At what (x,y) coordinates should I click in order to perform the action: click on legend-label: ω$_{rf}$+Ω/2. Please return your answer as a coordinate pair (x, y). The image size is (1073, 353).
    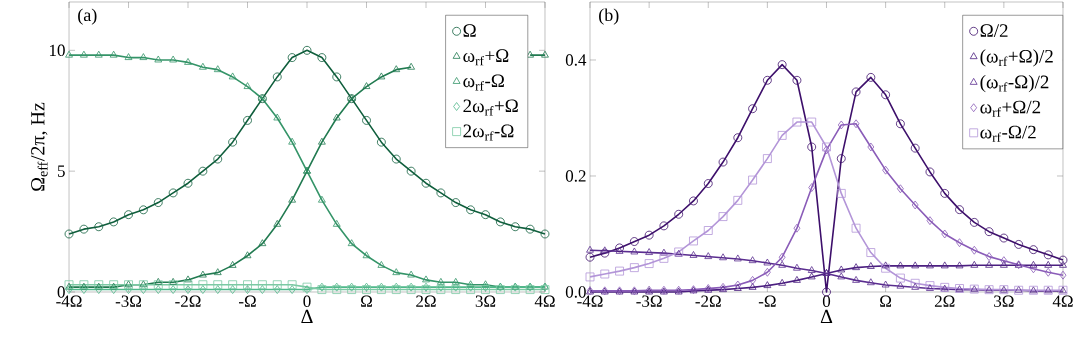
    Looking at the image, I should click on (1010, 108).